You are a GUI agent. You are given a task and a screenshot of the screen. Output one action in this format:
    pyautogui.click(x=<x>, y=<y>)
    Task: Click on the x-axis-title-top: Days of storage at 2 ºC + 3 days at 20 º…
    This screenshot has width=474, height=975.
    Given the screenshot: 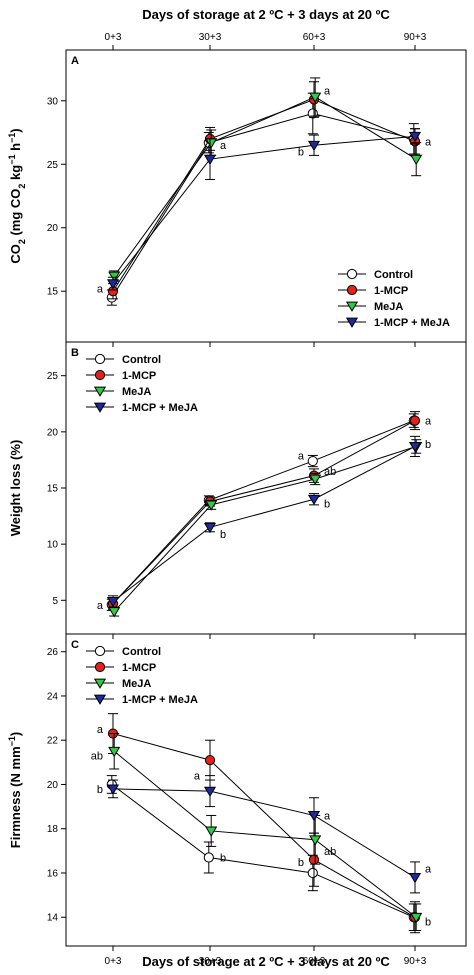 What is the action you would take?
    pyautogui.click(x=266, y=14)
    